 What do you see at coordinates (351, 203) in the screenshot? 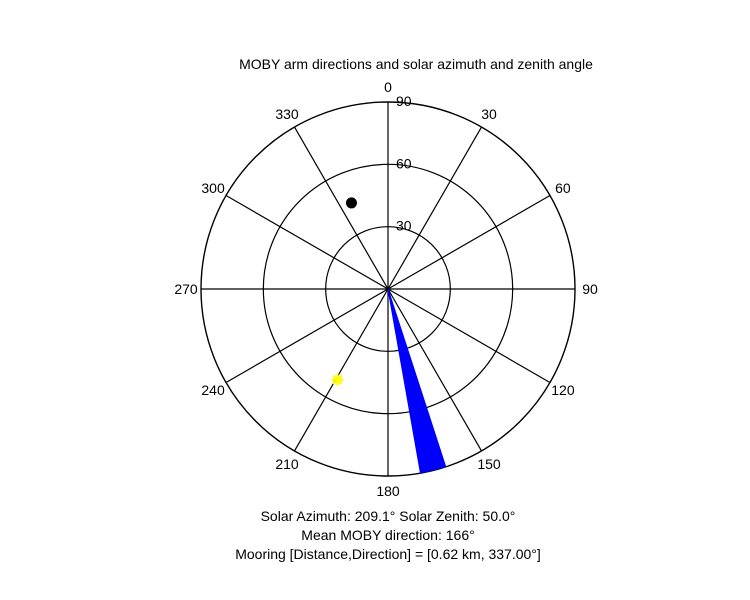
I see `mooring-position-marker` at bounding box center [351, 203].